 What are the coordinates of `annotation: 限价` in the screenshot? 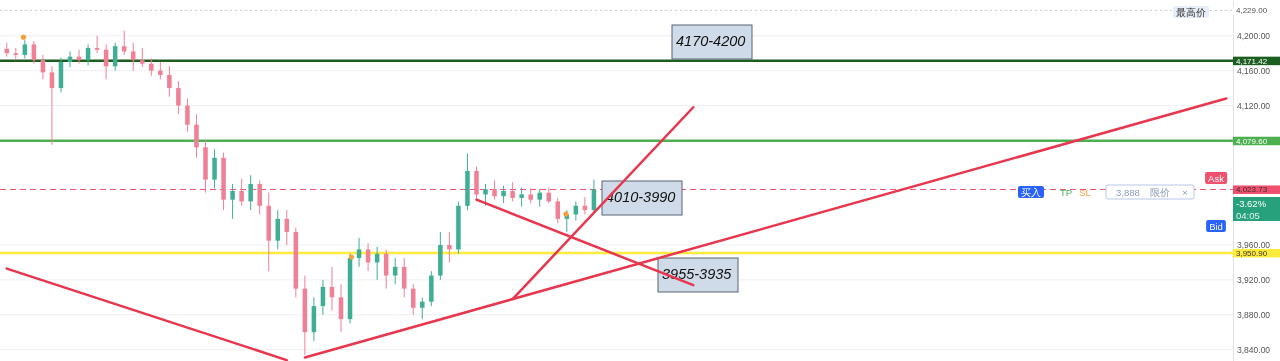 It's located at (1160, 192).